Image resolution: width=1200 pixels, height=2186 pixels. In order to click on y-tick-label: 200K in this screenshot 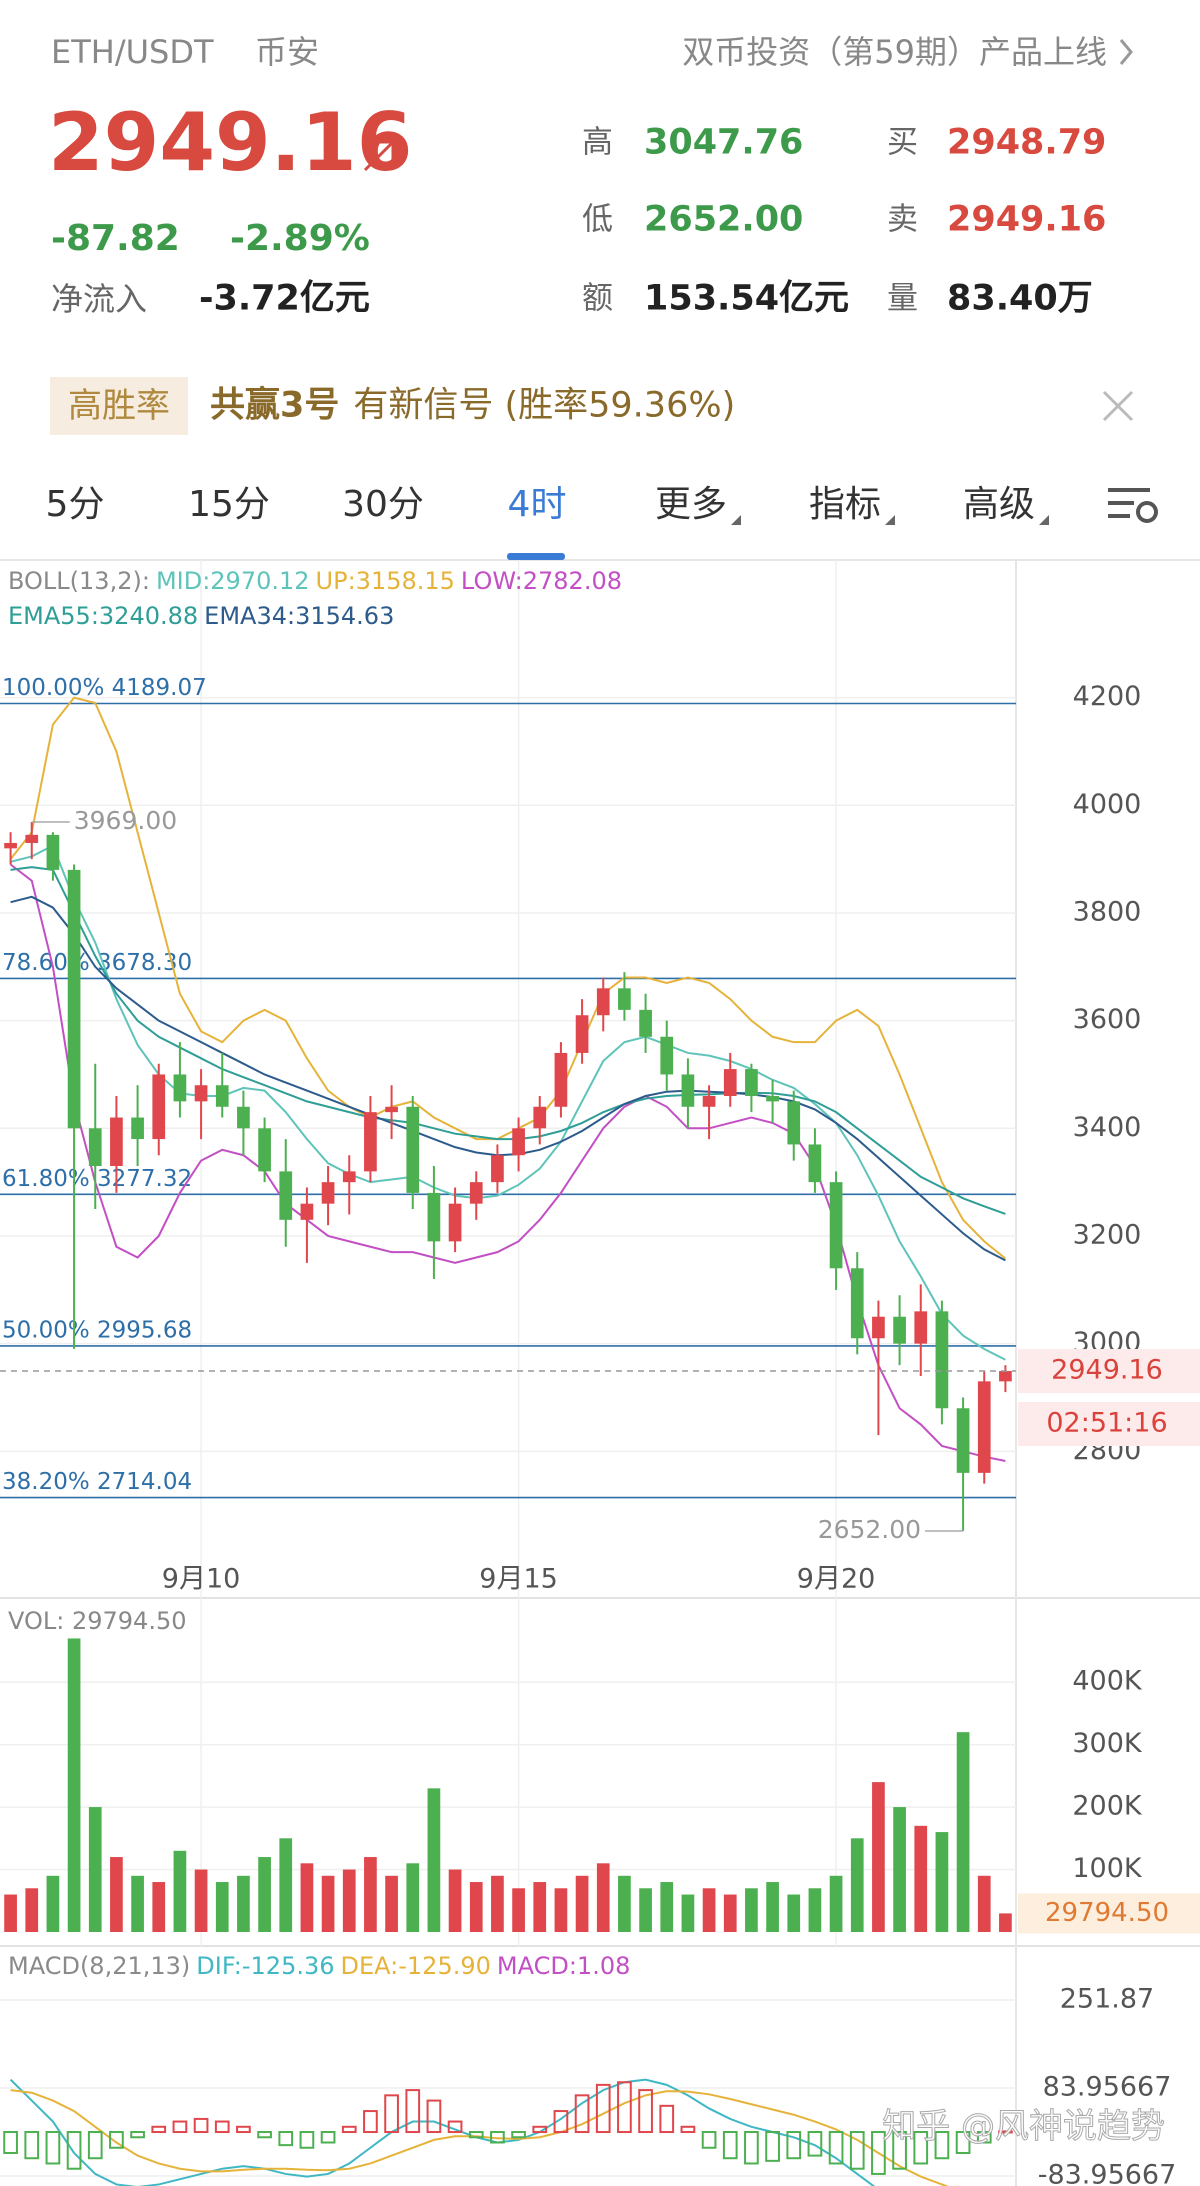, I will do `click(1107, 1806)`.